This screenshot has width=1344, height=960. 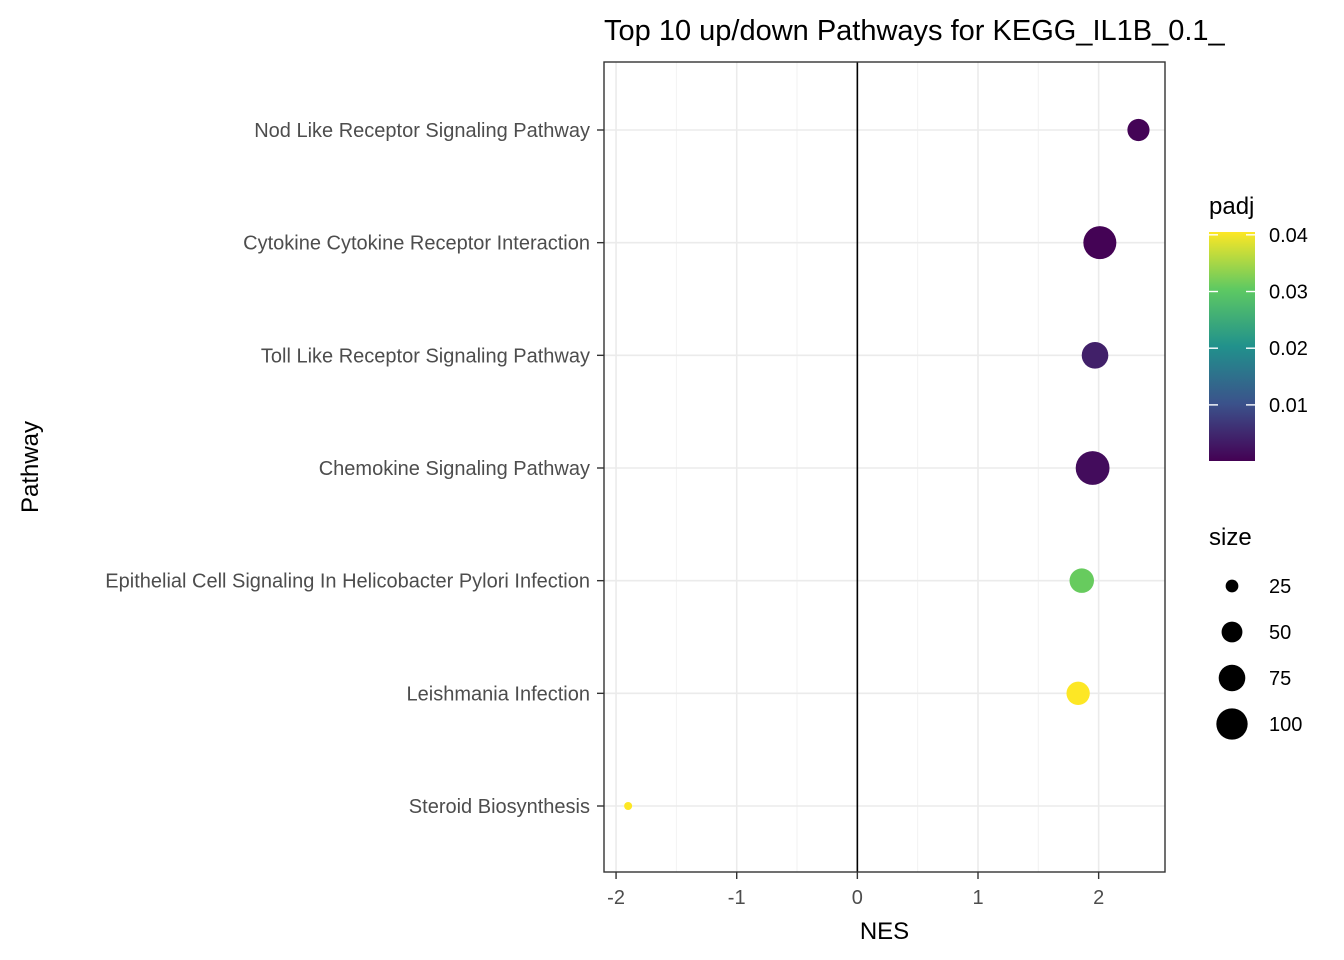 What do you see at coordinates (1288, 293) in the screenshot?
I see `color-bar-tick-label: 0.03` at bounding box center [1288, 293].